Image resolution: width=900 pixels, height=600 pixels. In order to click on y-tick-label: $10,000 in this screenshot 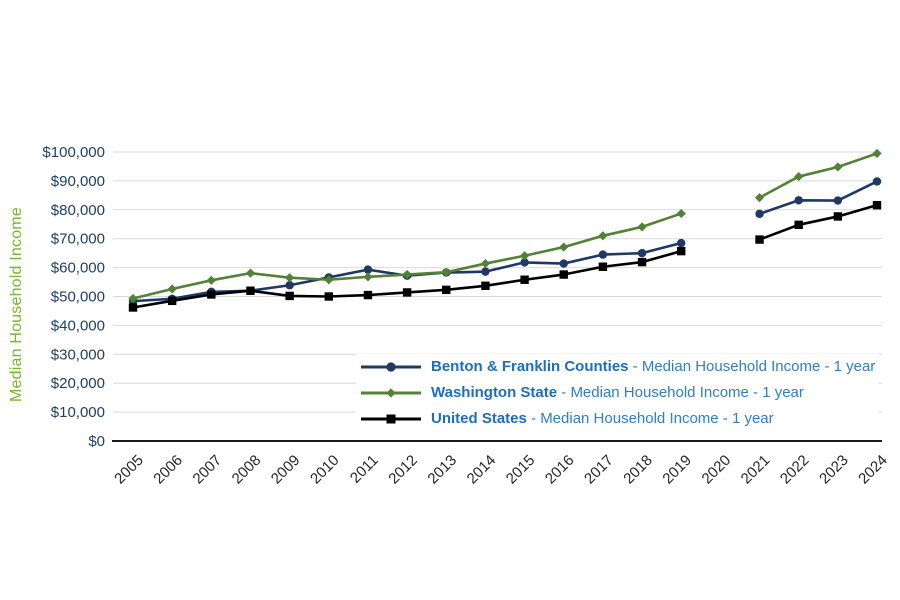, I will do `click(78, 412)`.